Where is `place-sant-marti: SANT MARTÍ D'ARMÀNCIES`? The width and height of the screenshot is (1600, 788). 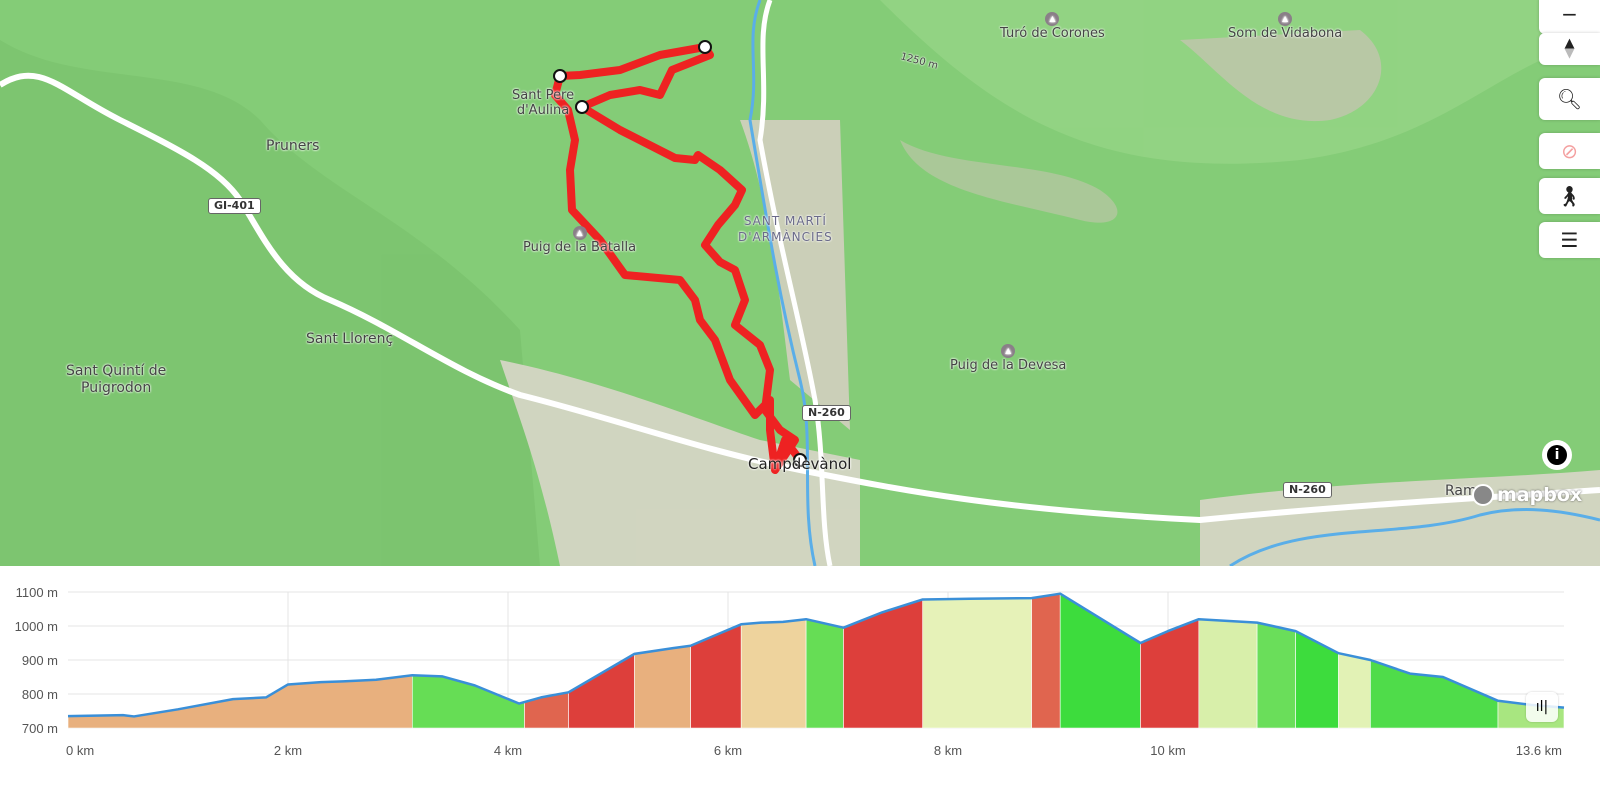 place-sant-marti: SANT MARTÍ D'ARMÀNCIES is located at coordinates (785, 229).